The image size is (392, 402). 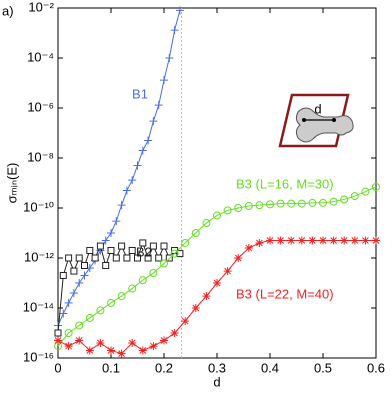 What do you see at coordinates (140, 93) in the screenshot?
I see `series-label: B1` at bounding box center [140, 93].